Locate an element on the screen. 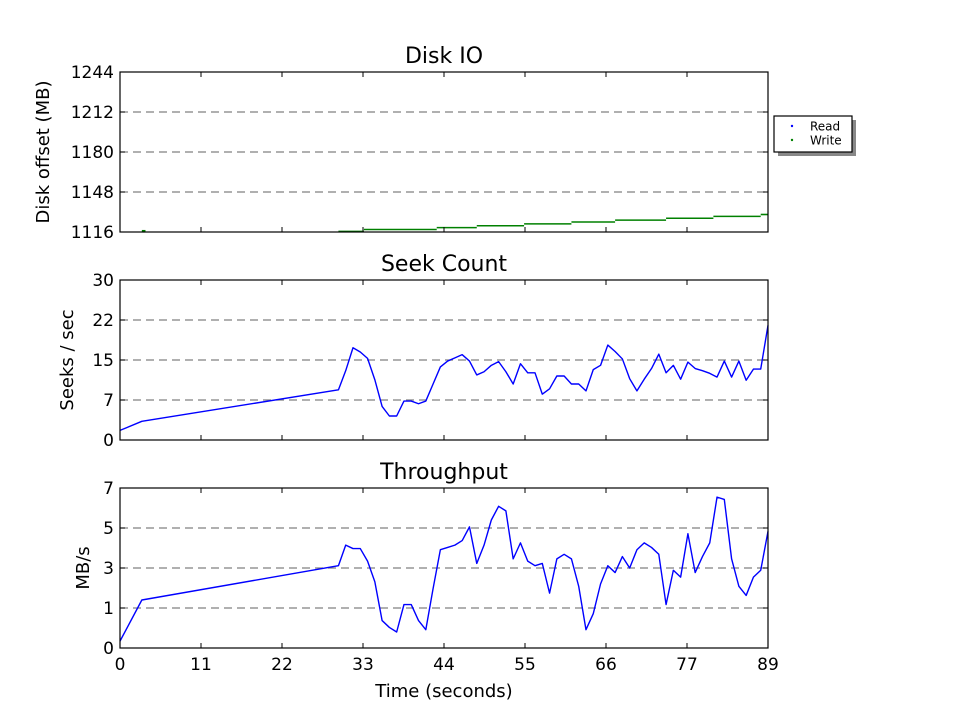 This screenshot has height=725, width=960. throughput-y-tick-label: 5 is located at coordinates (108, 529).